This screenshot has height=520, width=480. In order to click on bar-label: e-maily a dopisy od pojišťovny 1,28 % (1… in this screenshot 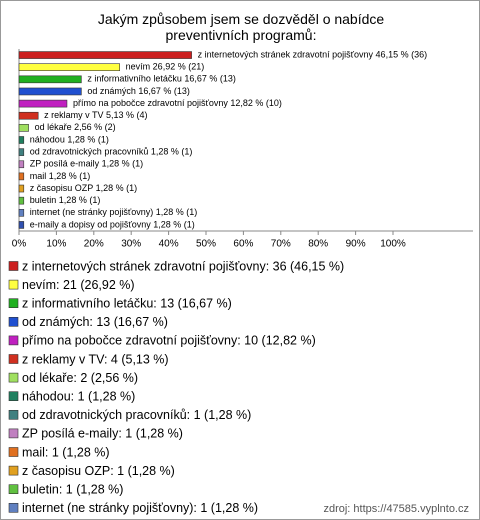, I will do `click(112, 224)`.